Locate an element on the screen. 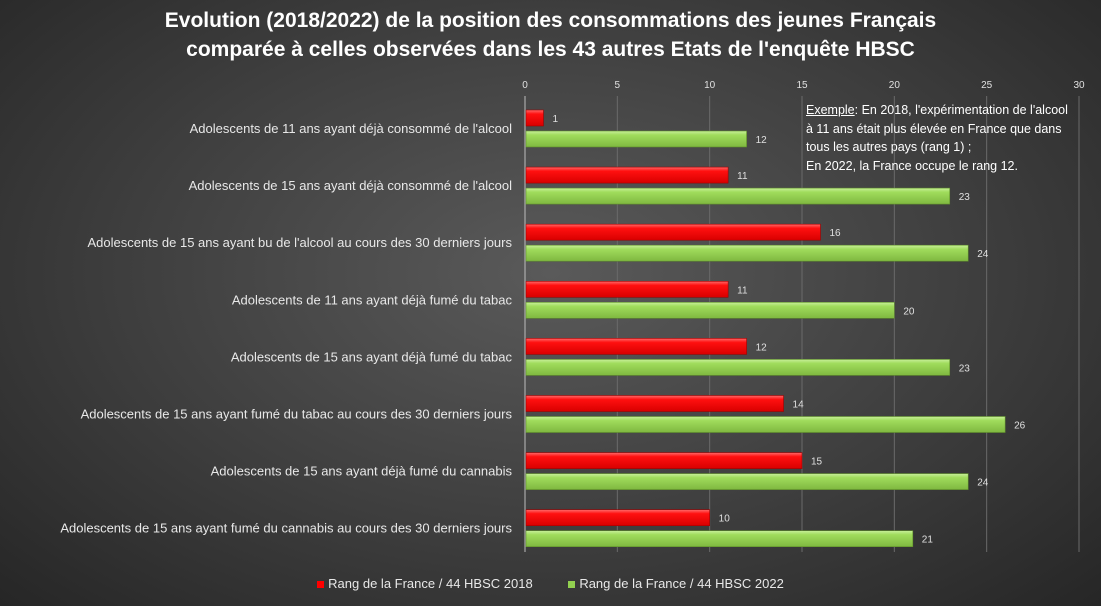  x-tick-label: 10 is located at coordinates (710, 85).